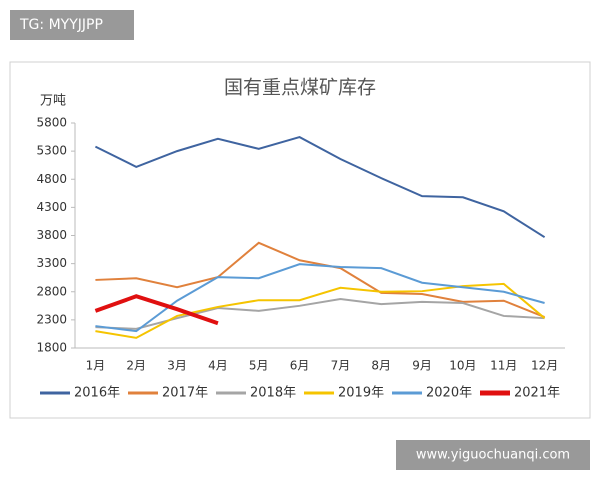 This screenshot has width=600, height=484. What do you see at coordinates (51, 207) in the screenshot?
I see `y-tick-label: 4300` at bounding box center [51, 207].